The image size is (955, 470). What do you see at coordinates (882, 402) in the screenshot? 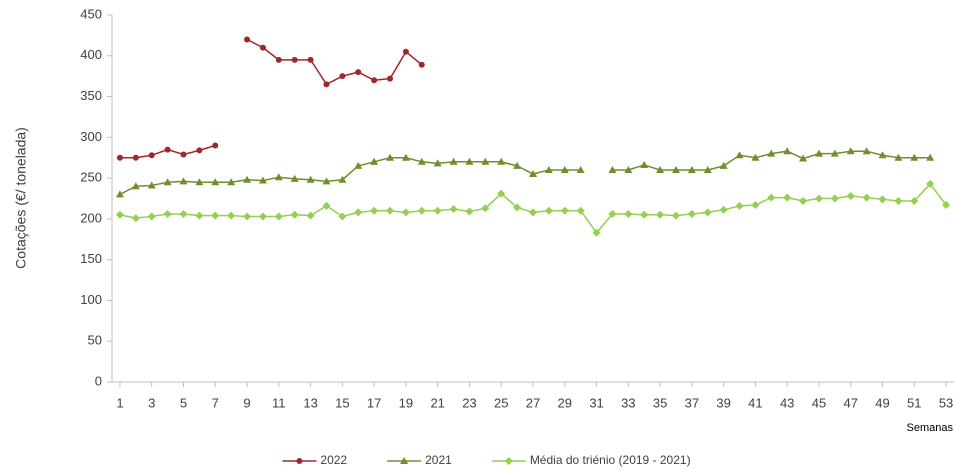
I see `x-tick-label: 49` at bounding box center [882, 402].